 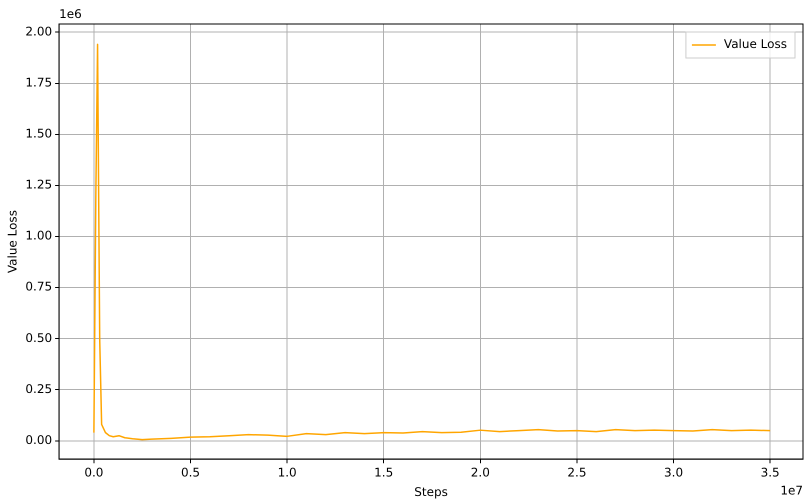 What do you see at coordinates (576, 473) in the screenshot?
I see `x-tick-label: 2.5` at bounding box center [576, 473].